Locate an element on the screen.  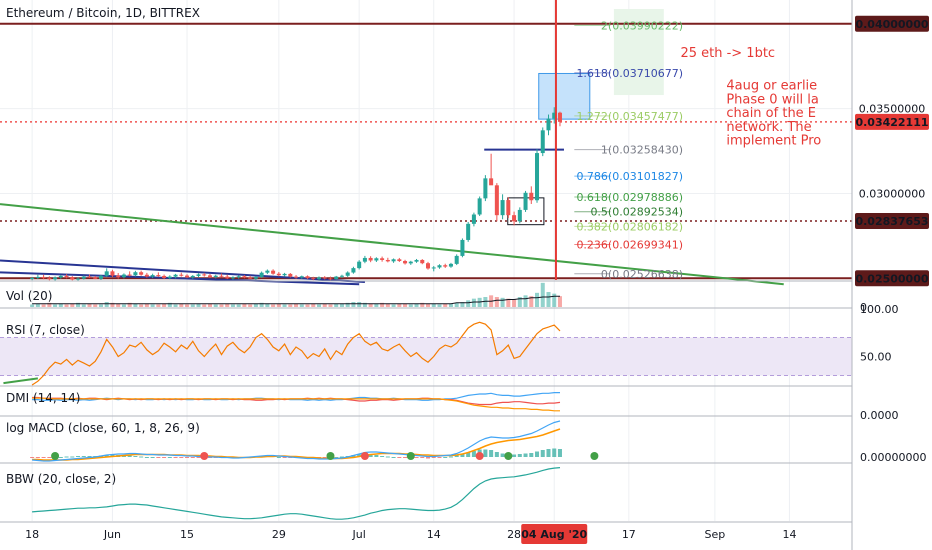
price-axis-label: 0.04000000 is located at coordinates (892, 23).